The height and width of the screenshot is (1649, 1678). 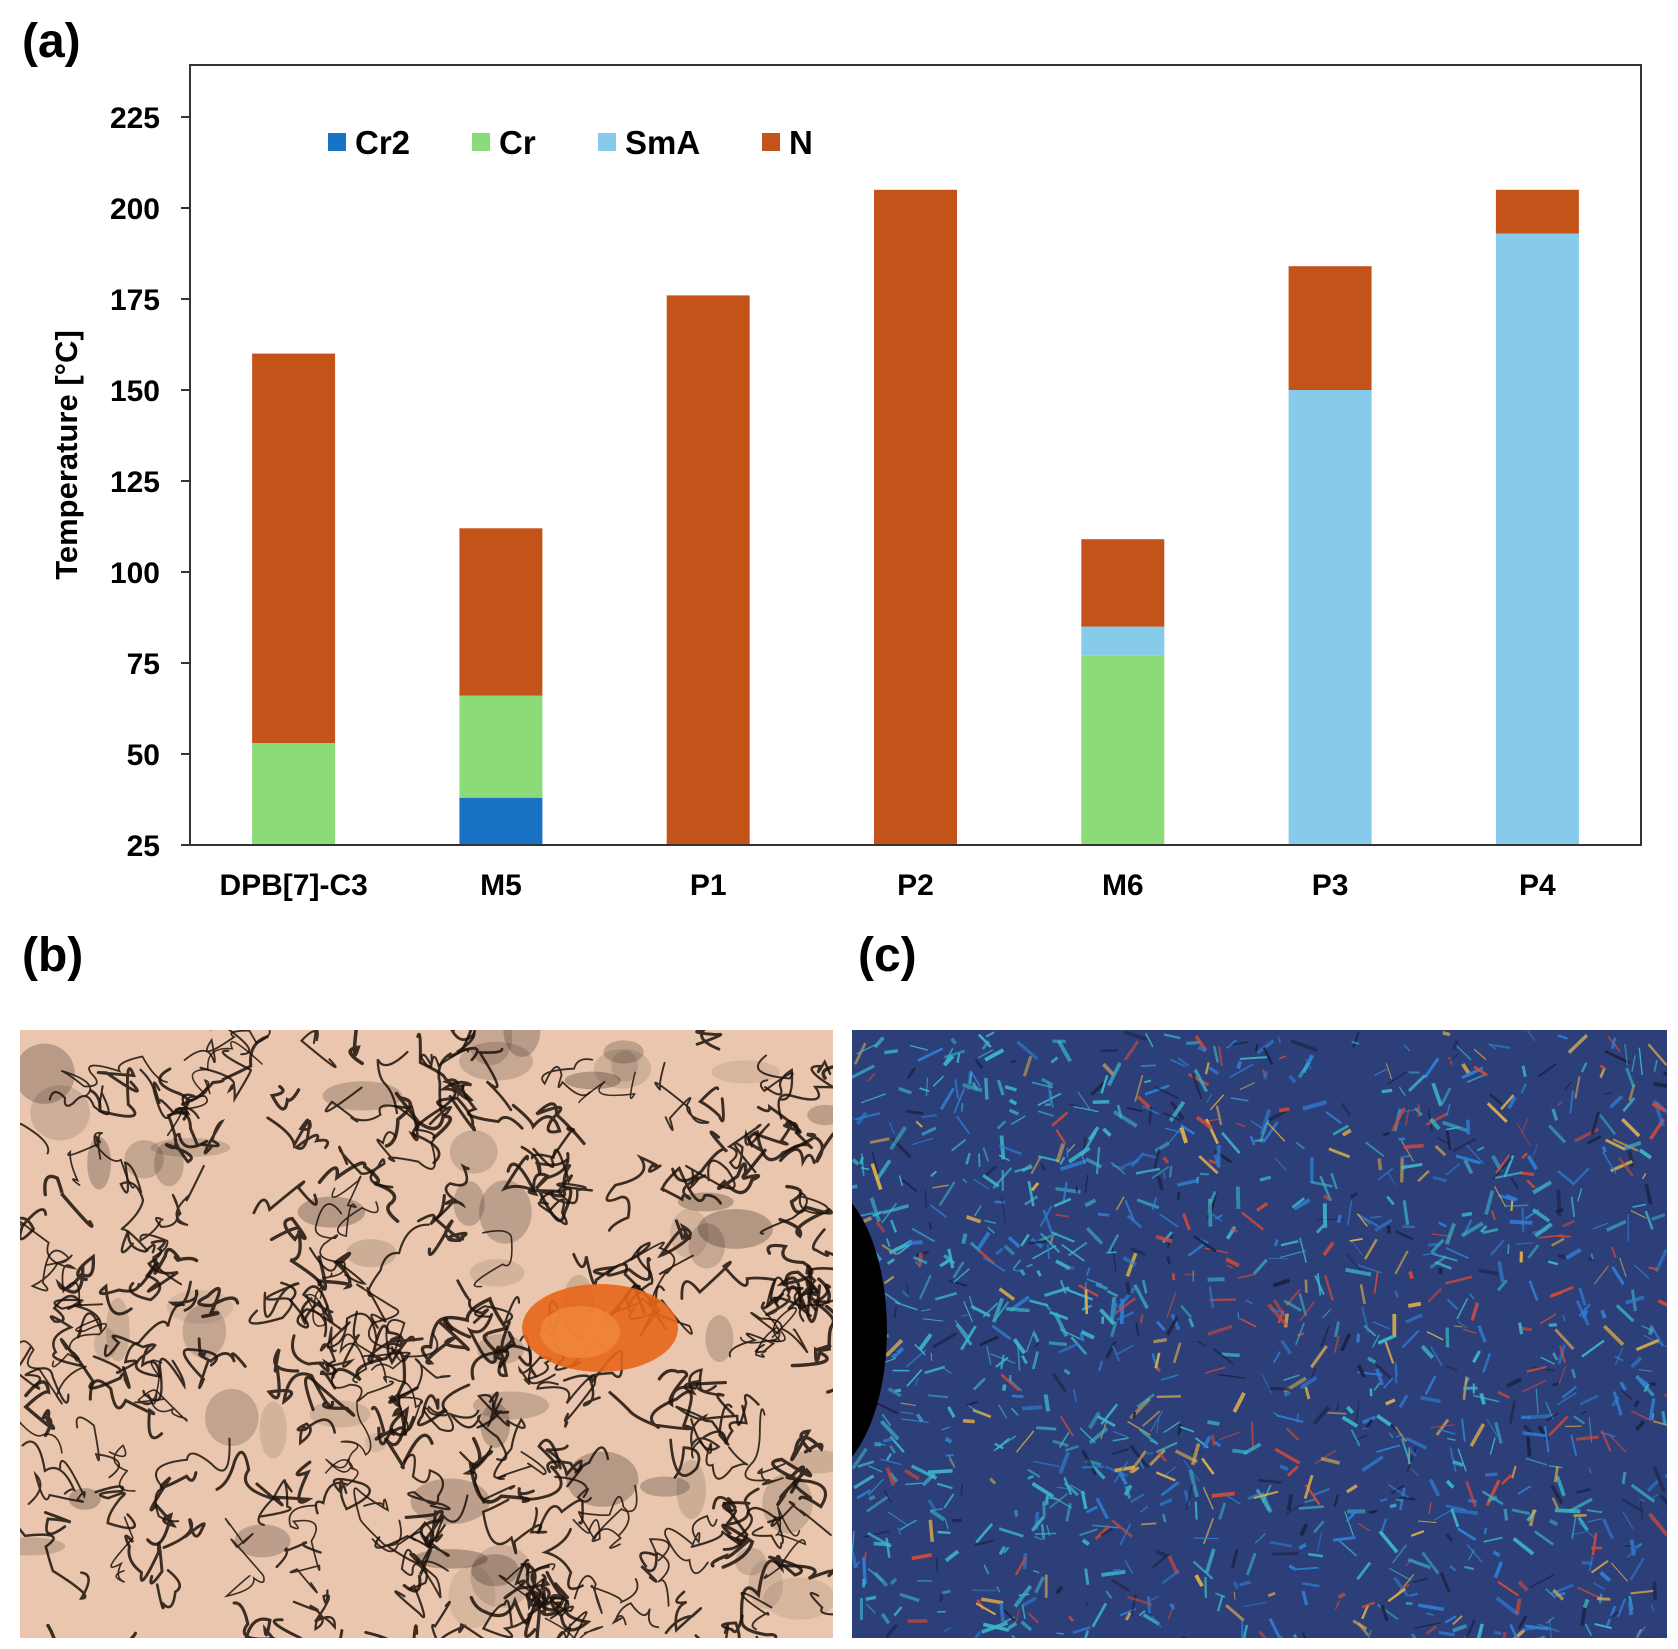 I want to click on bar-n-p1, so click(x=708, y=570).